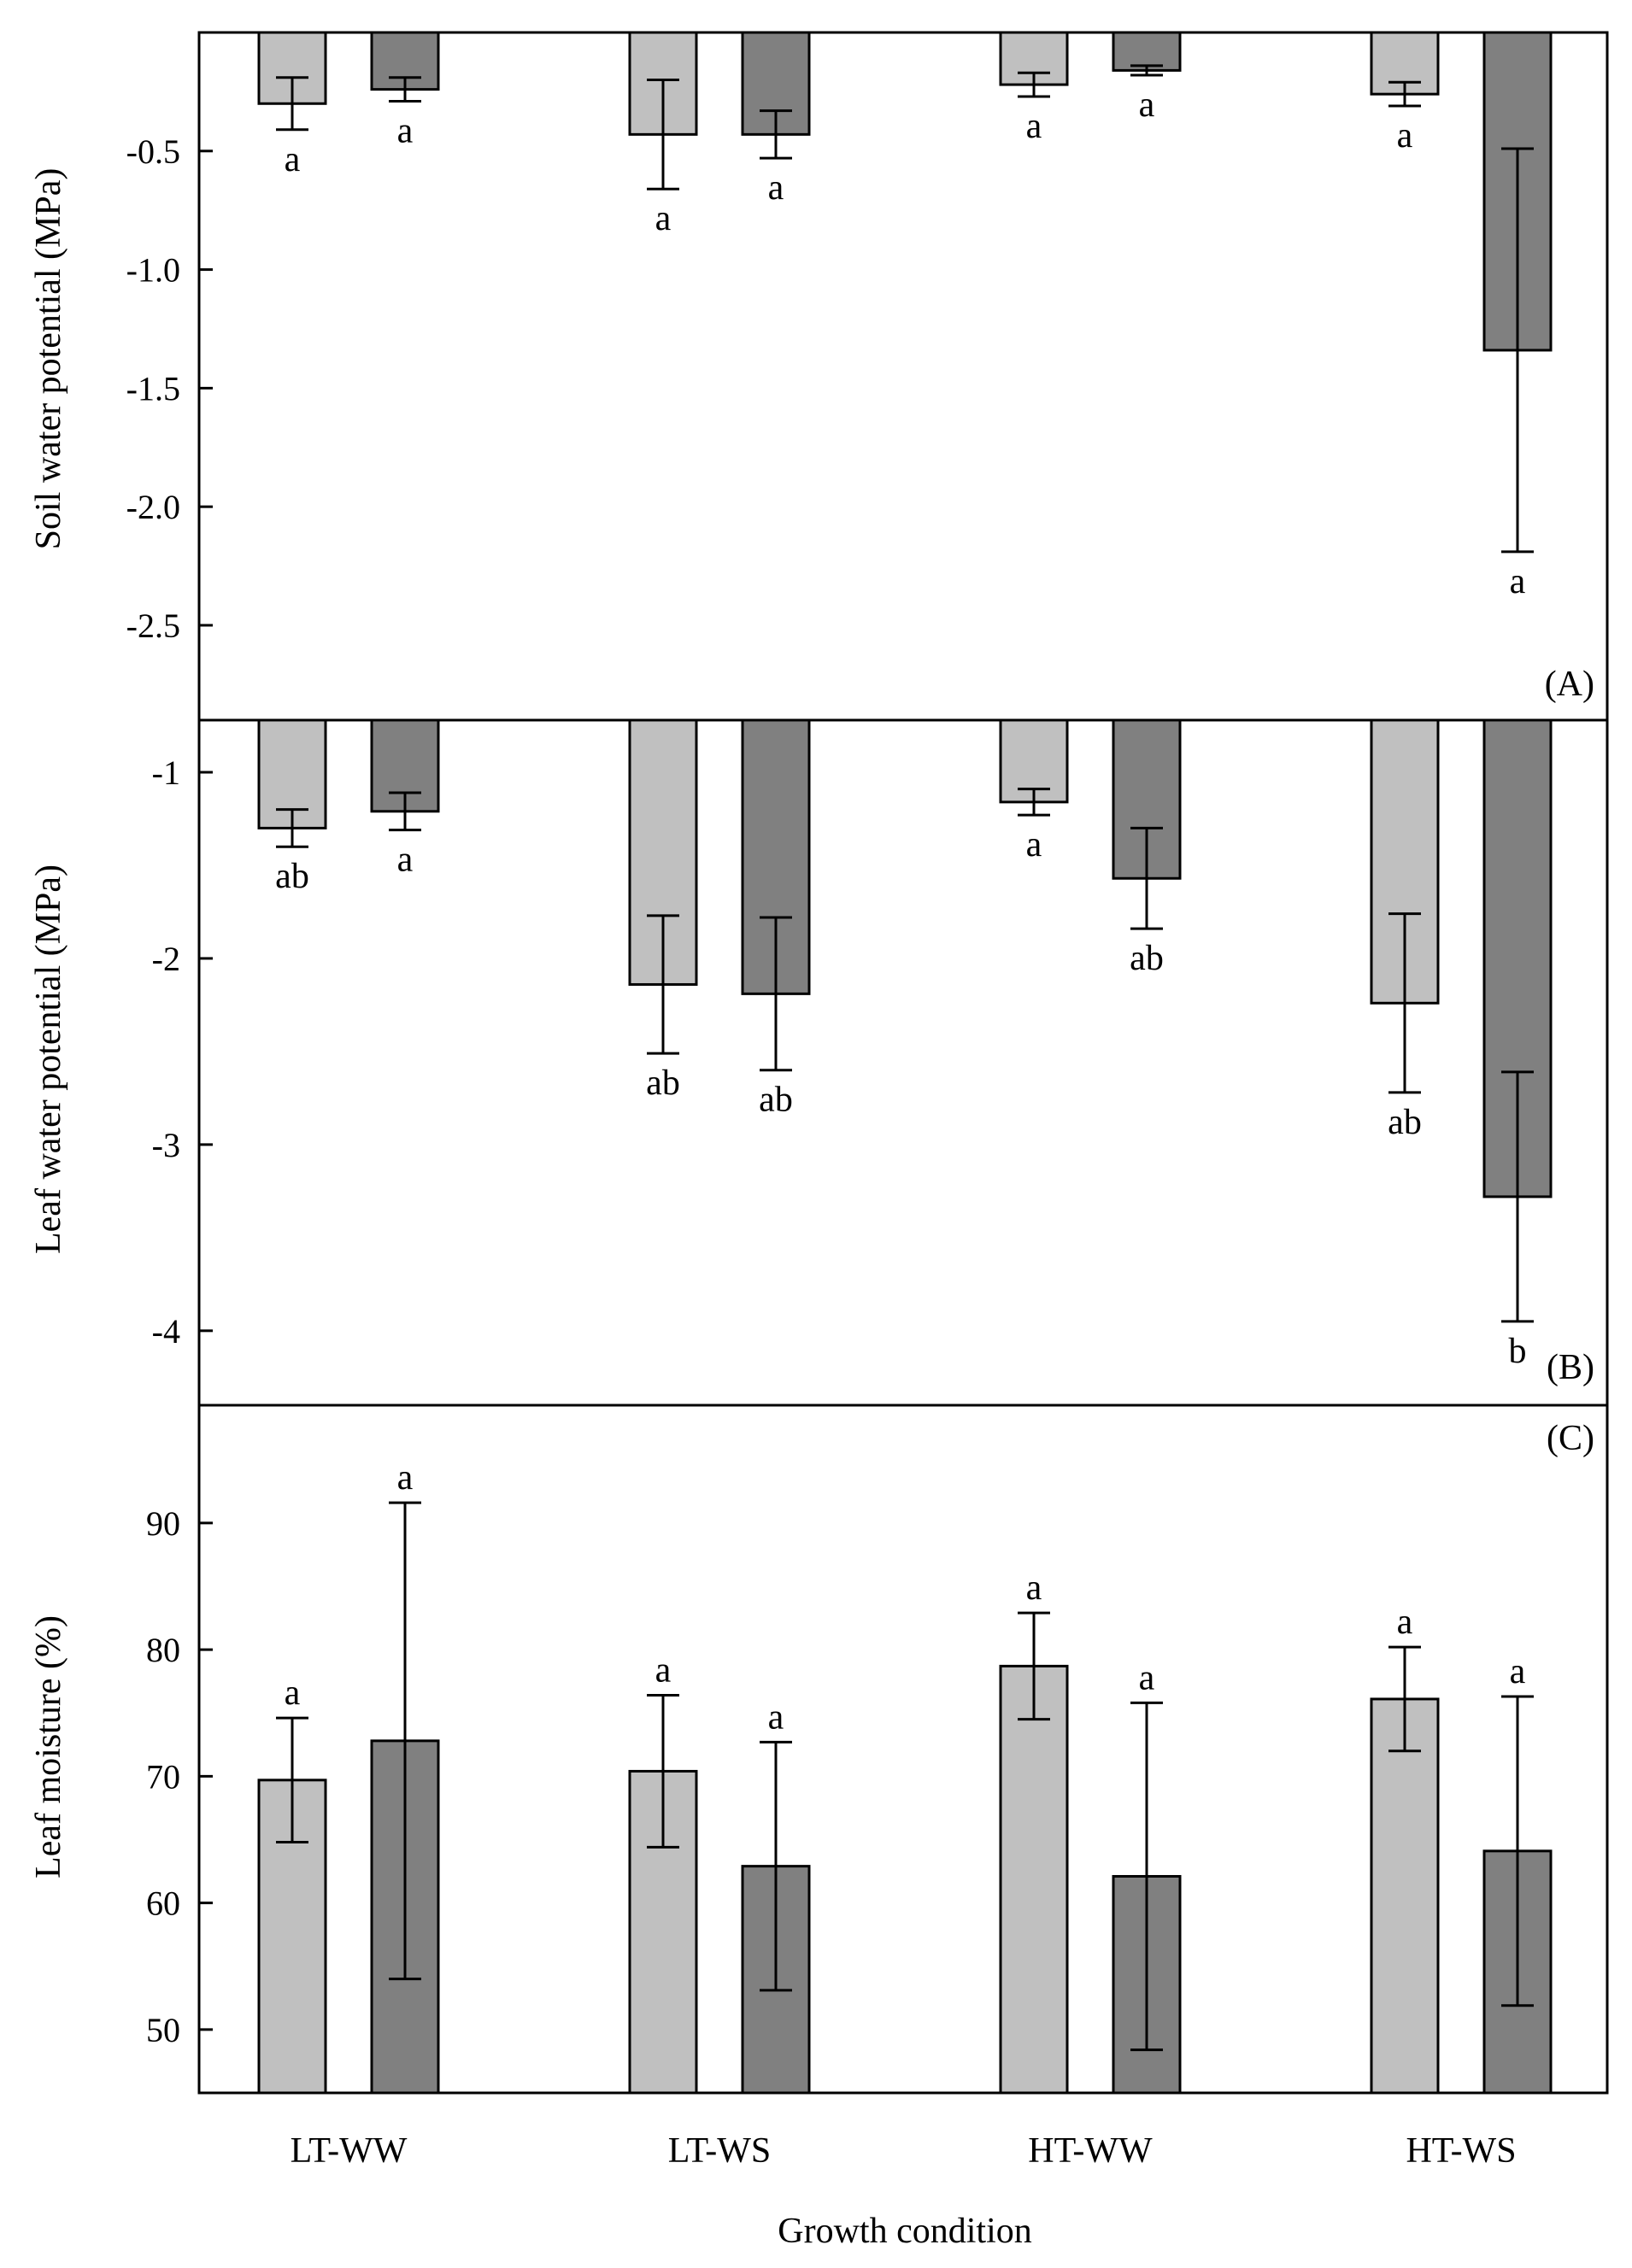 This screenshot has width=1632, height=2268. What do you see at coordinates (153, 626) in the screenshot?
I see `panel-a-y-tick-label: -2.5` at bounding box center [153, 626].